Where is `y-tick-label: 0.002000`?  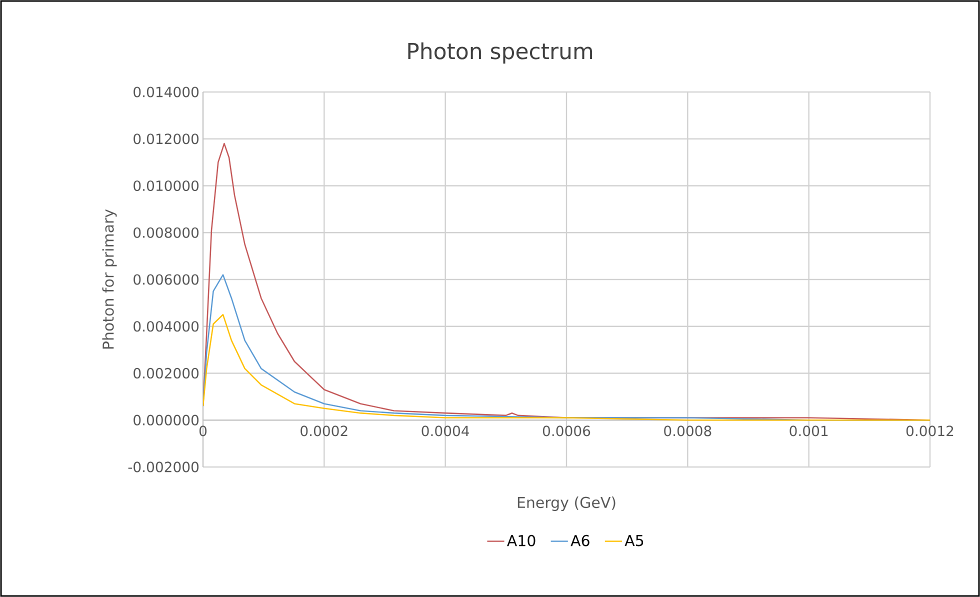
y-tick-label: 0.002000 is located at coordinates (166, 373).